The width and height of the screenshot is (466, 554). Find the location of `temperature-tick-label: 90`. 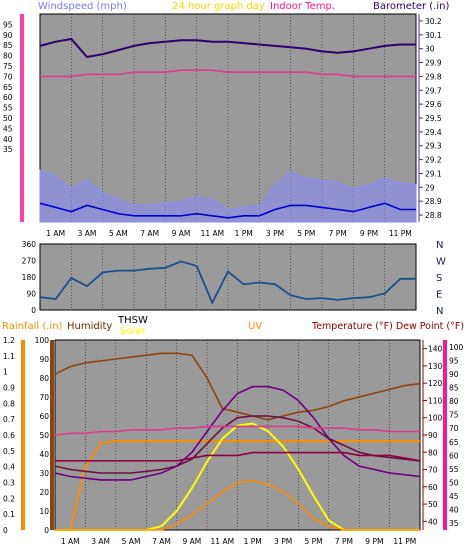

temperature-tick-label: 90 is located at coordinates (433, 435).